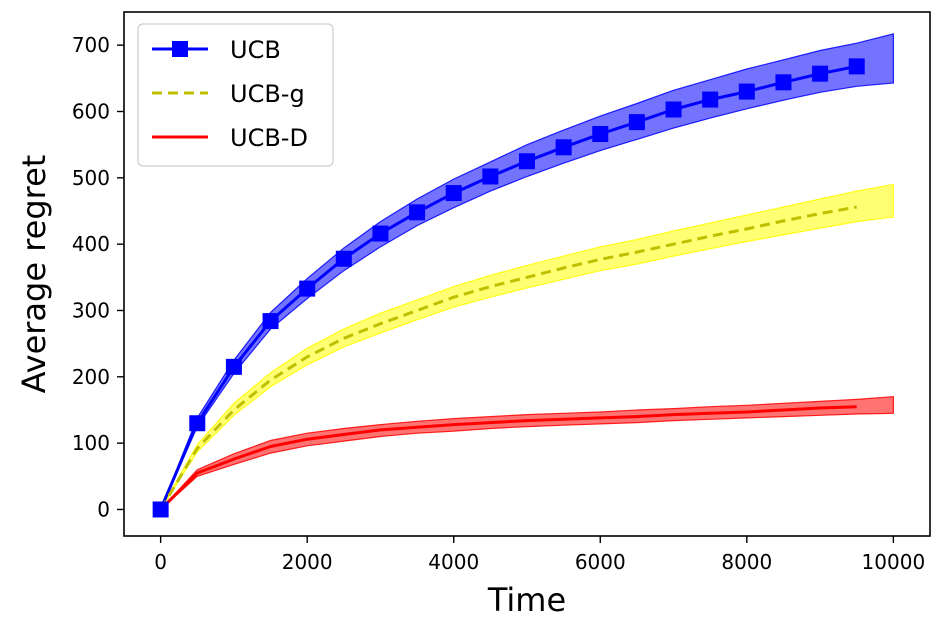 This screenshot has height=622, width=935. Describe the element at coordinates (269, 138) in the screenshot. I see `legend-ucb-d-label: UCB-D` at that location.